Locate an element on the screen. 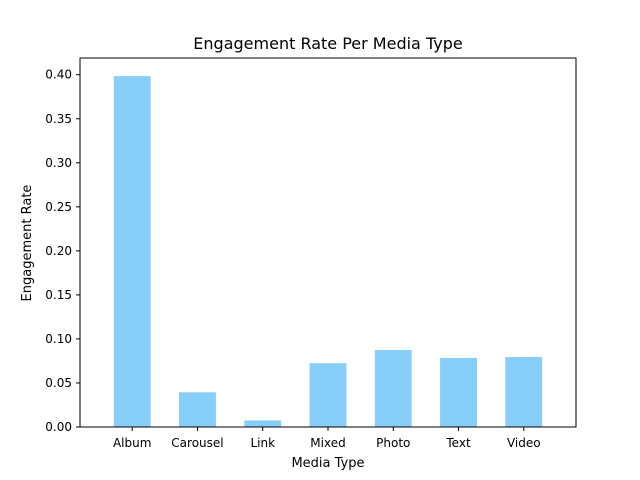 This screenshot has width=640, height=480. x-tick-label: Carousel is located at coordinates (197, 443).